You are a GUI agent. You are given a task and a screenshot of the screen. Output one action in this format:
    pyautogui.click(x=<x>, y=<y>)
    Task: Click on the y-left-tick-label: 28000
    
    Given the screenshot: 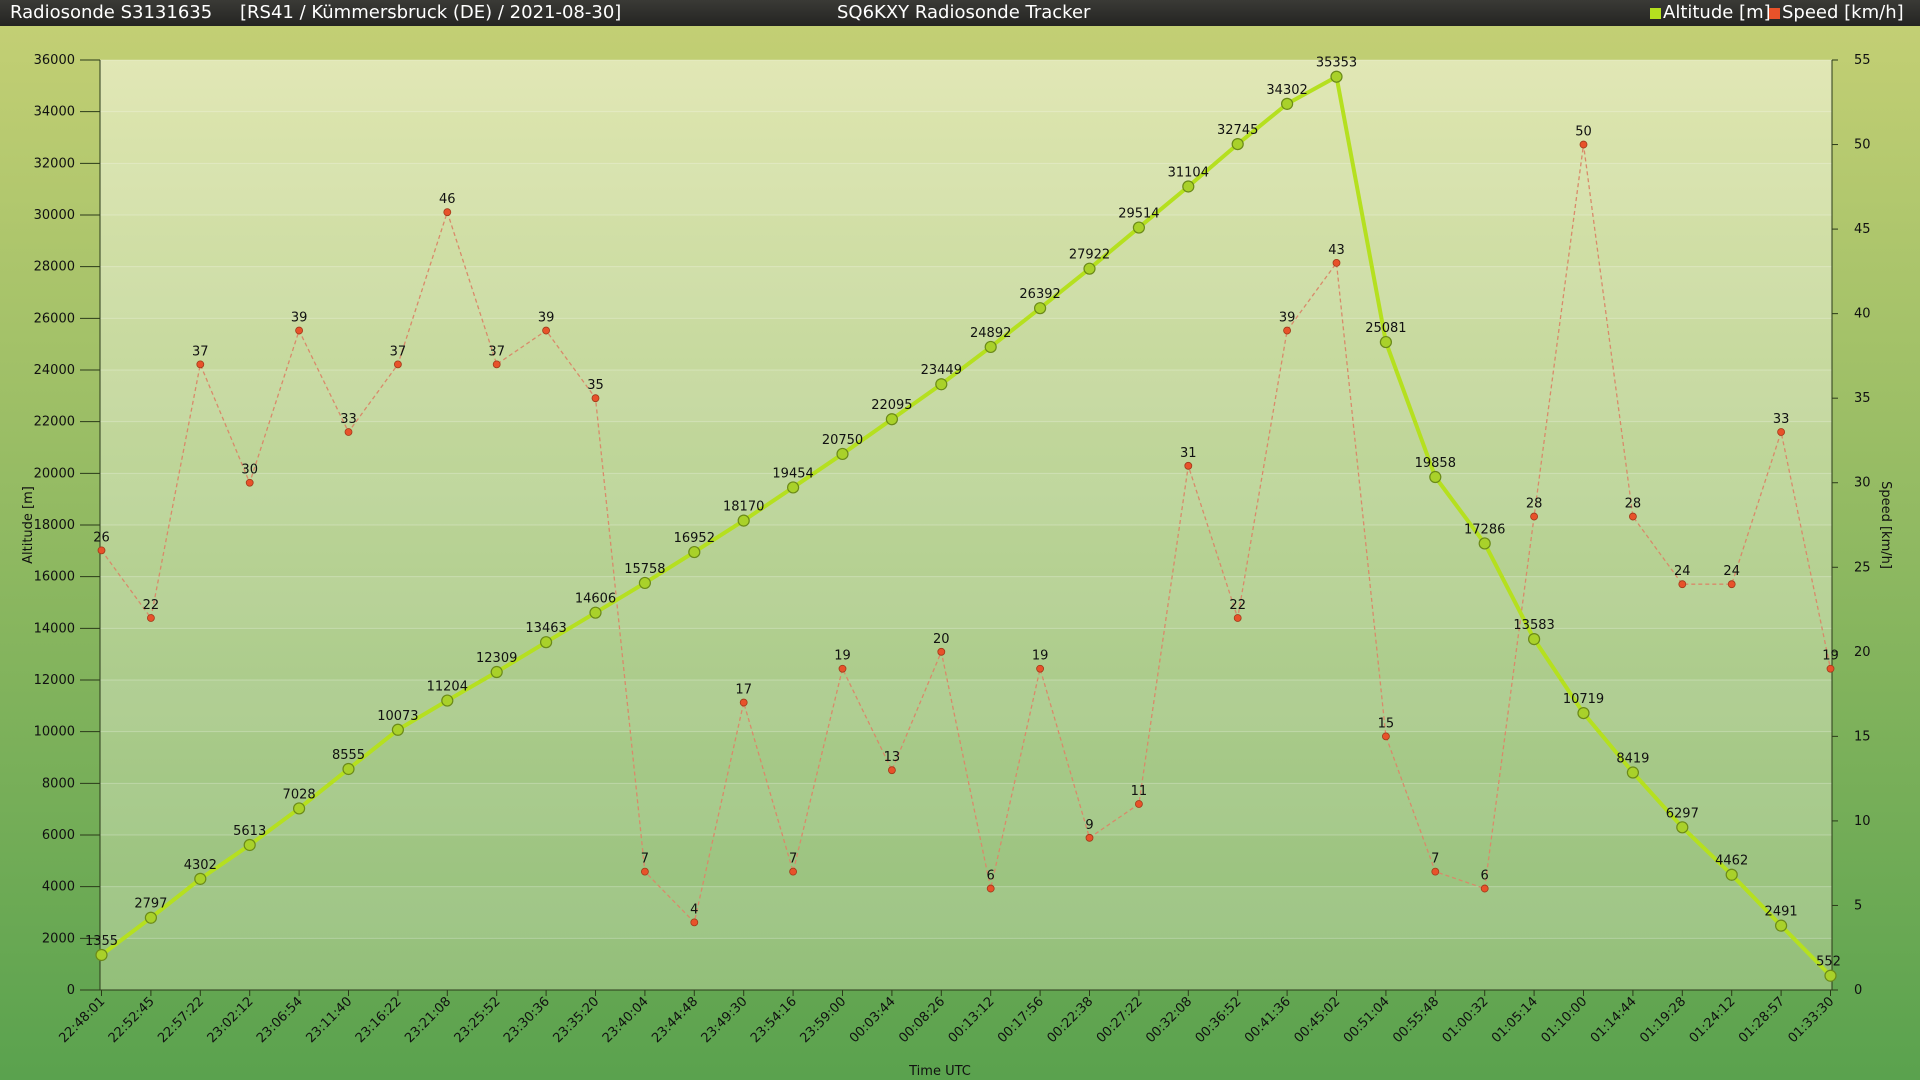 What is the action you would take?
    pyautogui.click(x=54, y=267)
    